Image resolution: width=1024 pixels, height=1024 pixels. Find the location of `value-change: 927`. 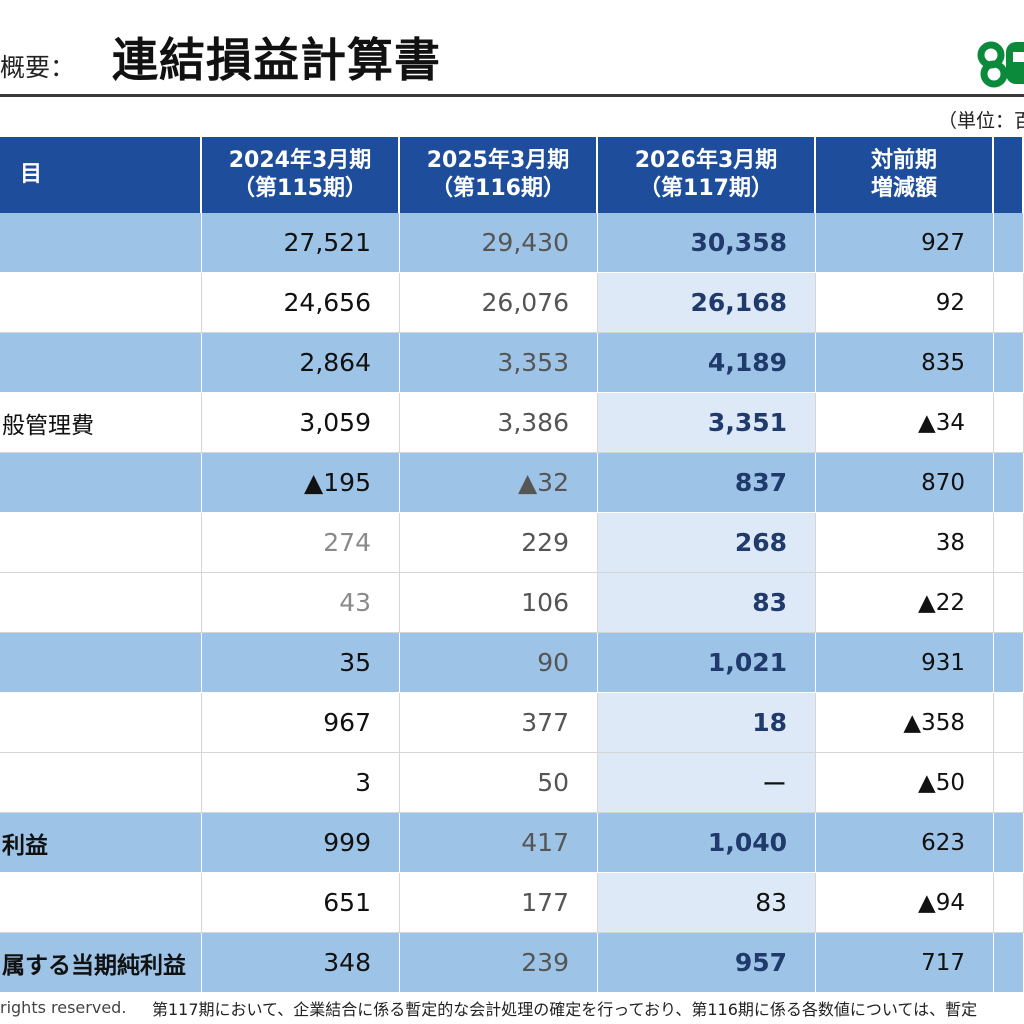

value-change: 927 is located at coordinates (905, 243).